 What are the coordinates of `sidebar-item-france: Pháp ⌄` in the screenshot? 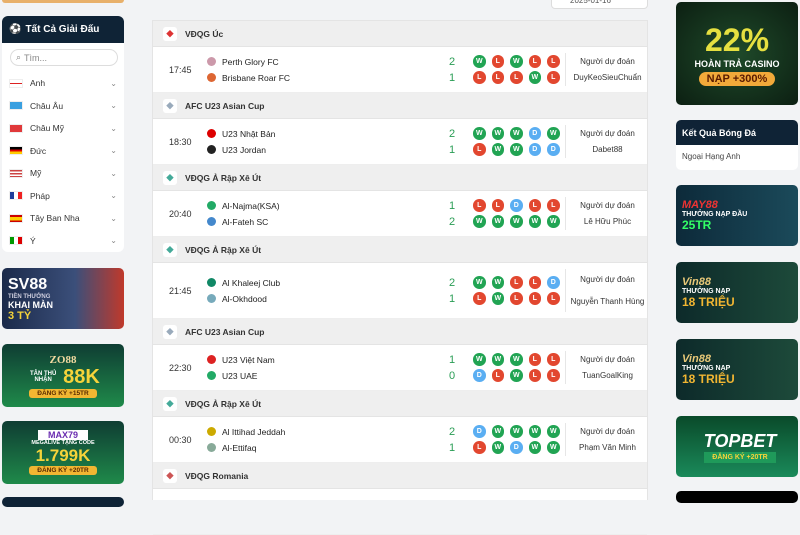 It's located at (63, 196).